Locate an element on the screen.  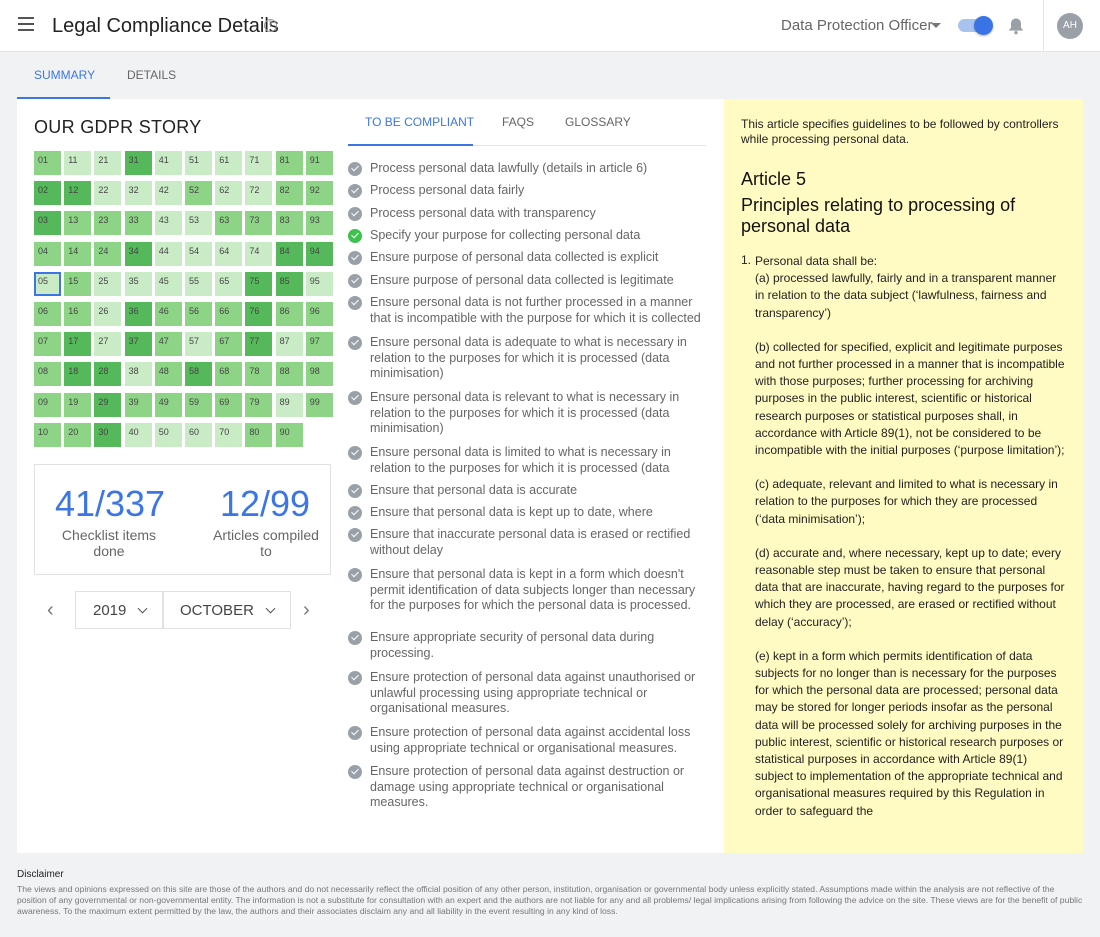
grid-cell-64: 64 is located at coordinates (229, 253).